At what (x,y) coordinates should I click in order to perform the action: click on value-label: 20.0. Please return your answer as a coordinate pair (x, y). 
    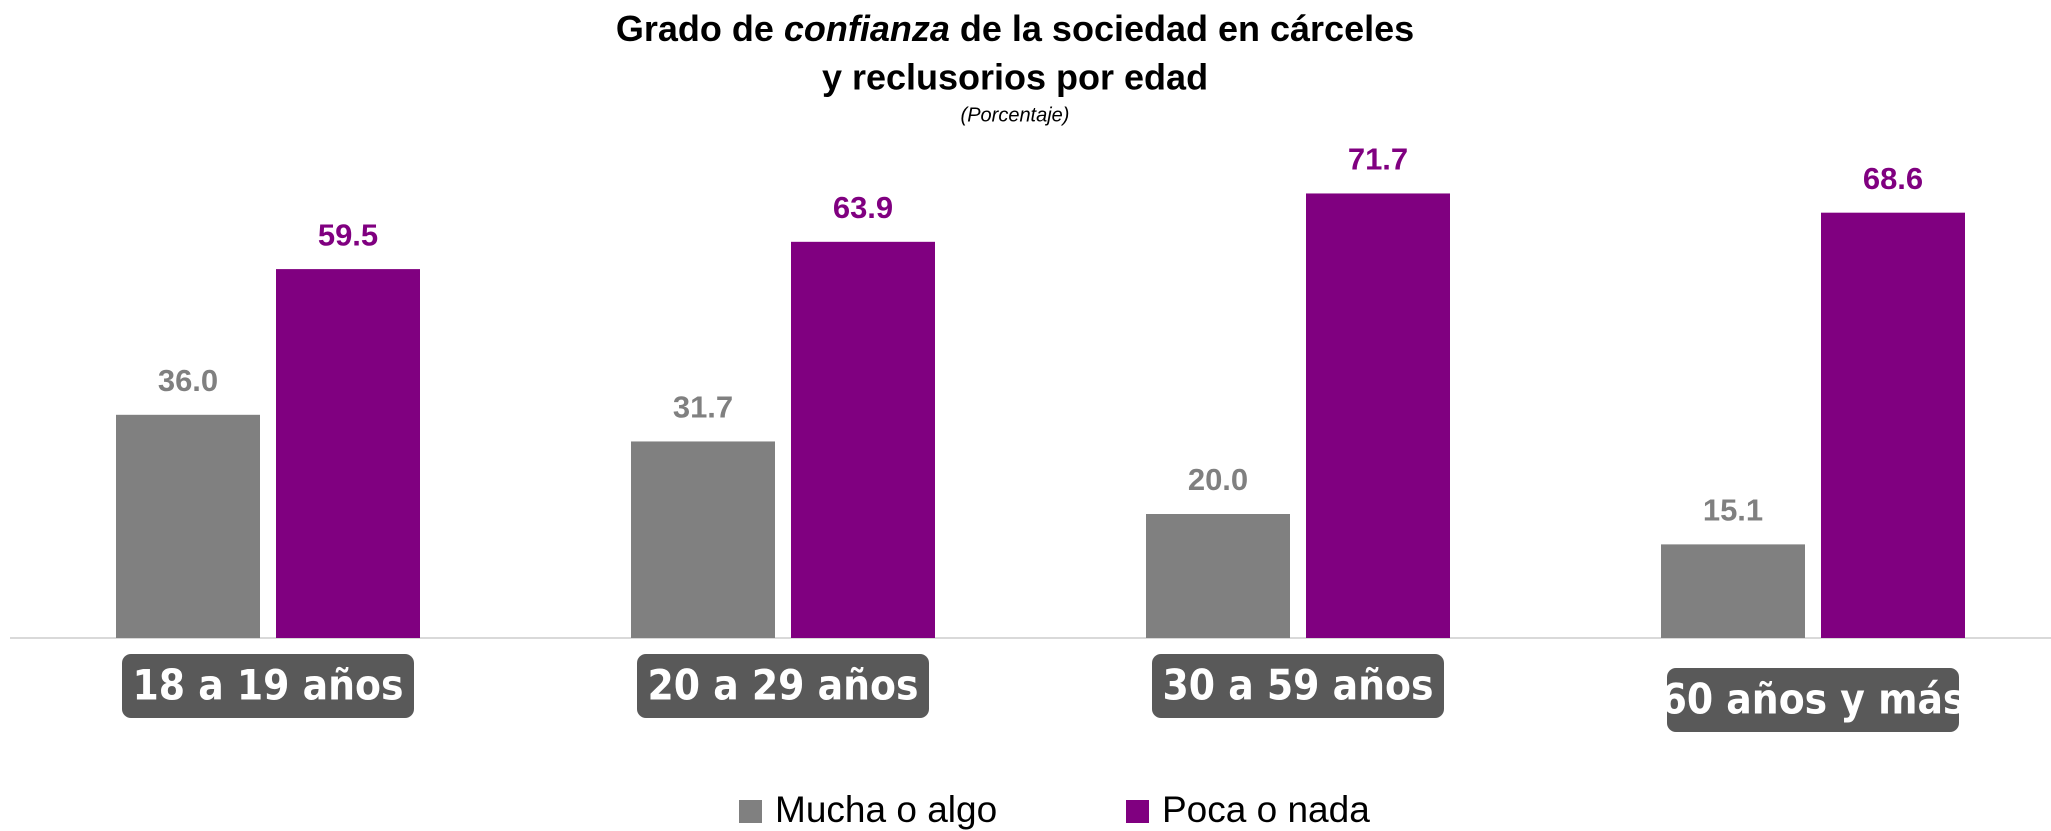
    Looking at the image, I should click on (1218, 479).